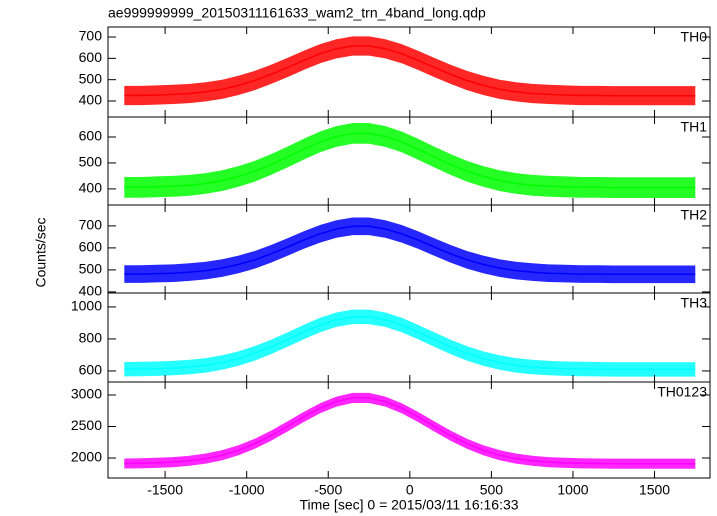 The height and width of the screenshot is (516, 717). I want to click on panel-label: TH2, so click(694, 215).